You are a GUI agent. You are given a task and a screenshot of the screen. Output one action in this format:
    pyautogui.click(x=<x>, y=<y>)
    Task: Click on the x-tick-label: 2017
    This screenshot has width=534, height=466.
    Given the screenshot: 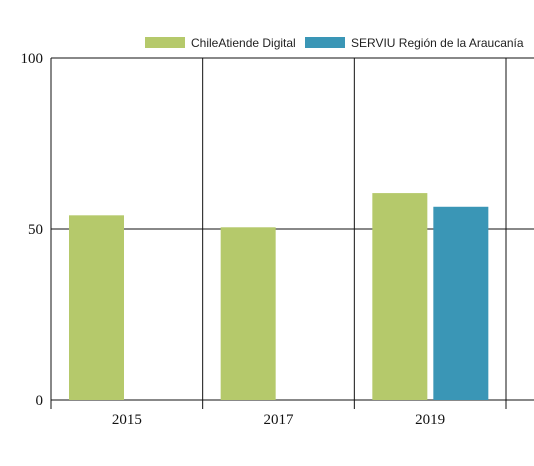 What is the action you would take?
    pyautogui.click(x=279, y=420)
    